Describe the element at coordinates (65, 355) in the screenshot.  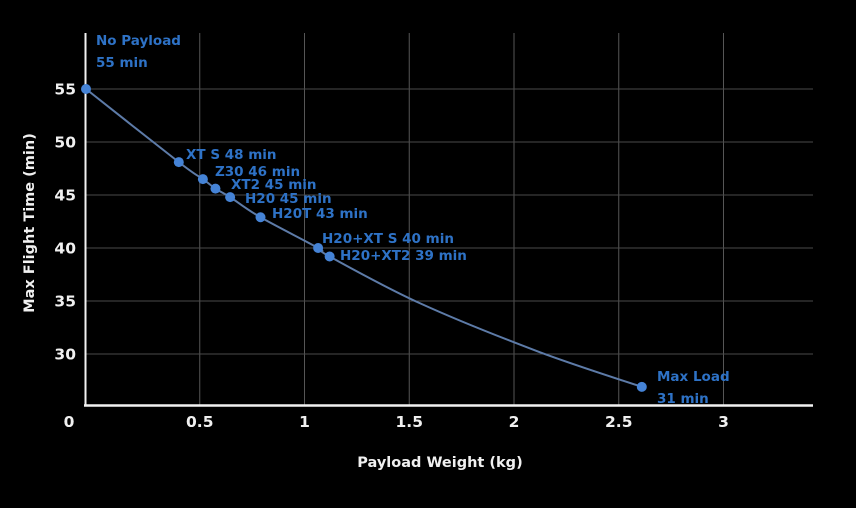
I see `y-tick-label: 30` at that location.